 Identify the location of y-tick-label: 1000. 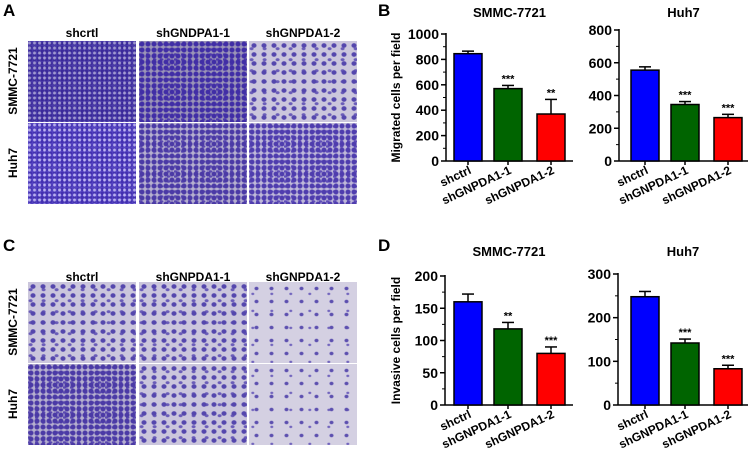
(423, 34).